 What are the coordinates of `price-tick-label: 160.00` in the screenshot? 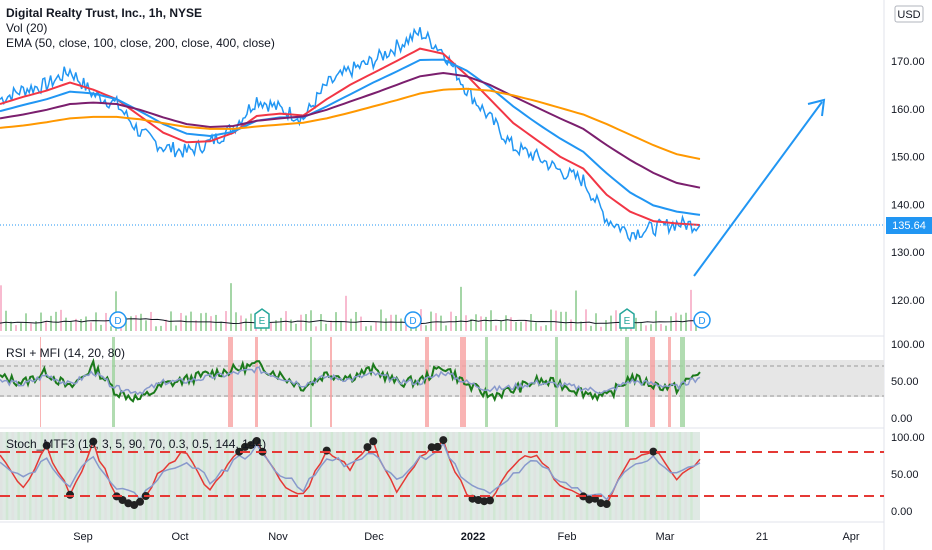 It's located at (908, 110).